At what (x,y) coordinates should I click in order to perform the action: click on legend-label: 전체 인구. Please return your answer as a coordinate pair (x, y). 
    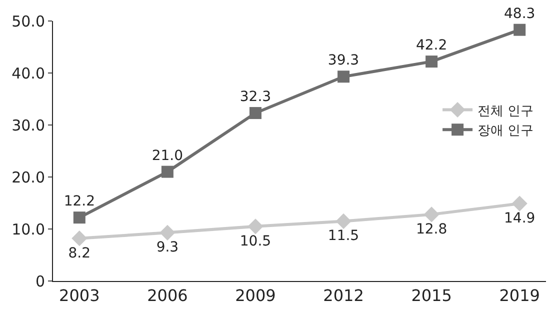
    Looking at the image, I should click on (506, 111).